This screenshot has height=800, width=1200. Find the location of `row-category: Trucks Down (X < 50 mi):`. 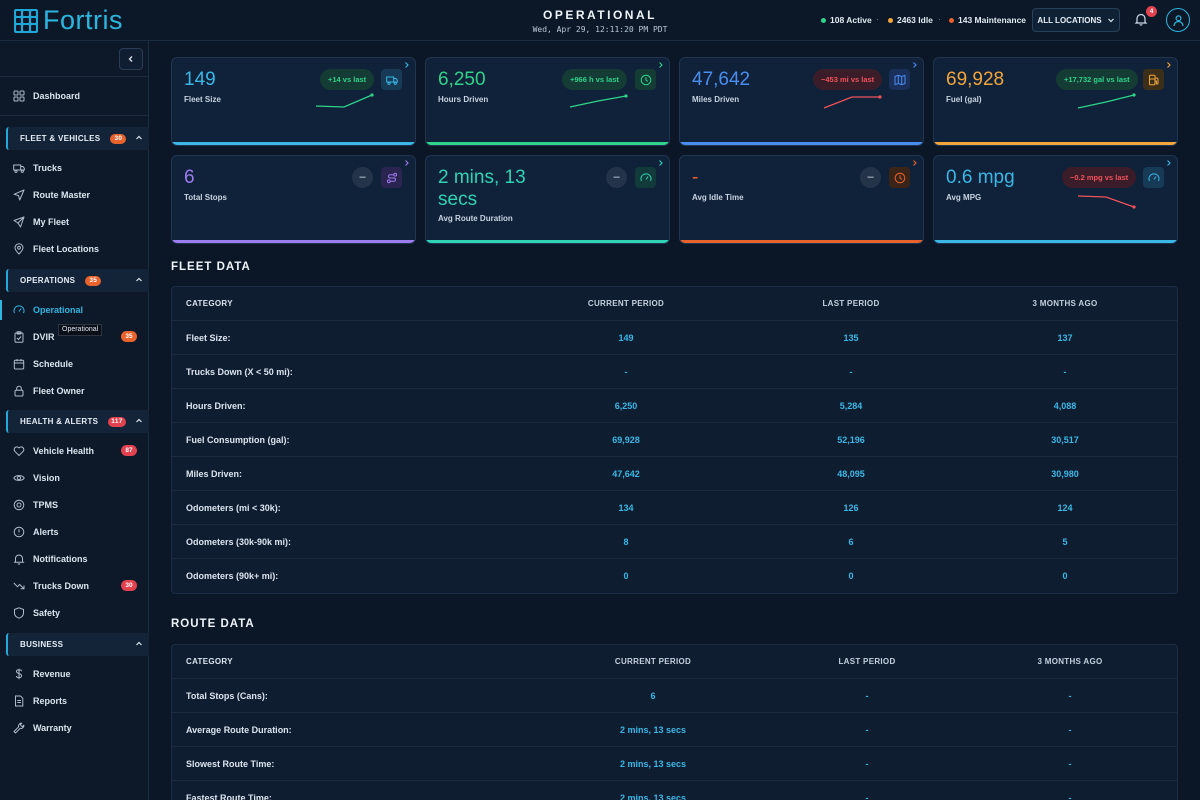

row-category: Trucks Down (X < 50 mi): is located at coordinates (239, 372).